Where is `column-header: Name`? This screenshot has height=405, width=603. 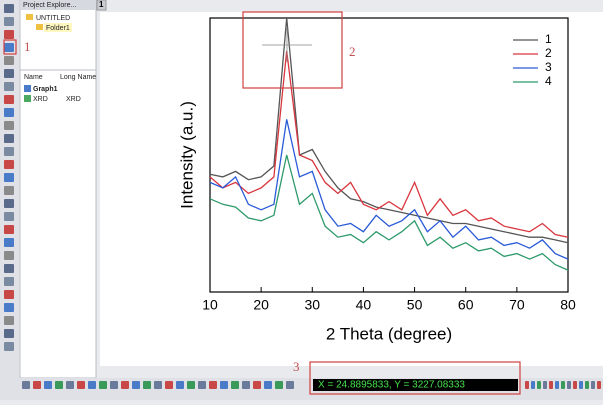
column-header: Name is located at coordinates (33, 77).